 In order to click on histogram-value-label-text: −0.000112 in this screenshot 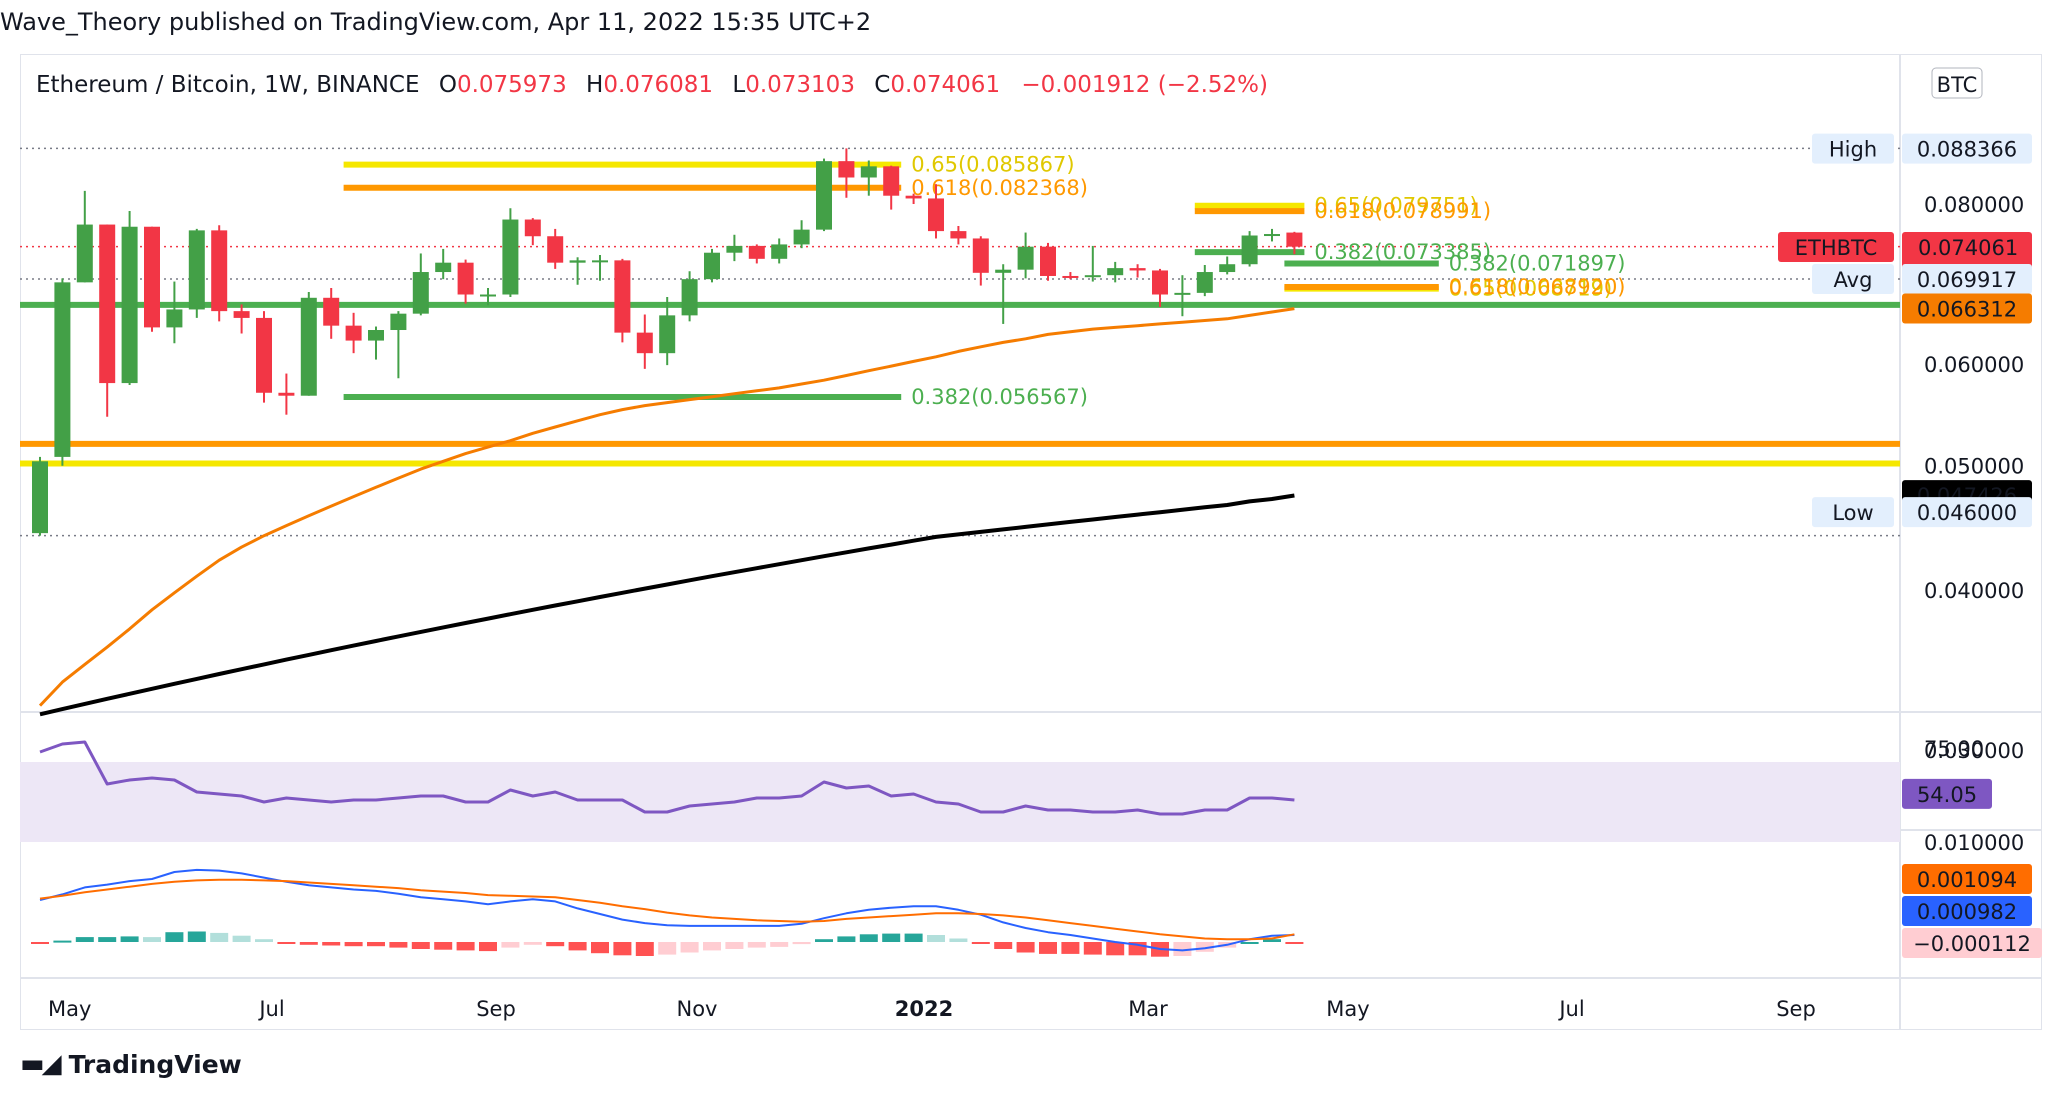, I will do `click(1972, 944)`.